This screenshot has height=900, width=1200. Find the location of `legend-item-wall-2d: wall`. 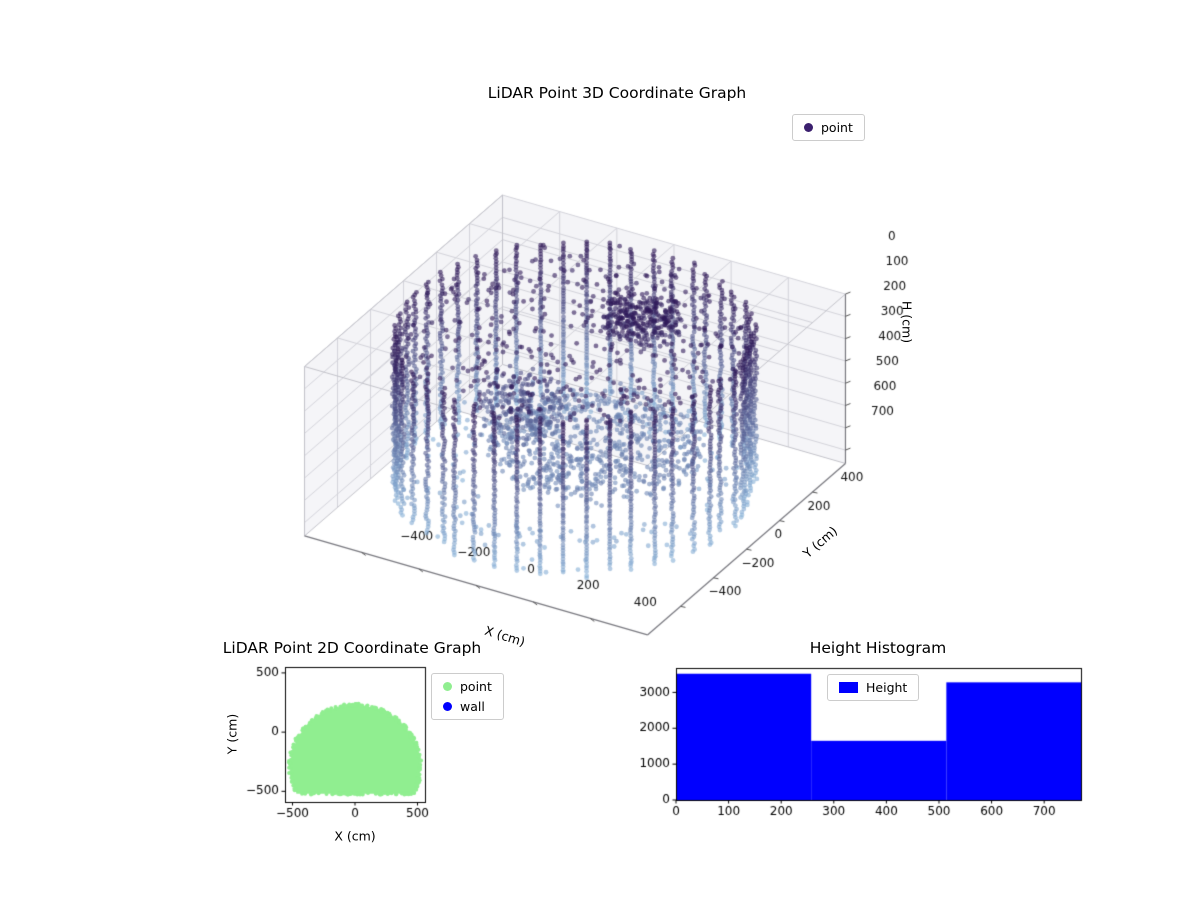

legend-item-wall-2d: wall is located at coordinates (467, 706).